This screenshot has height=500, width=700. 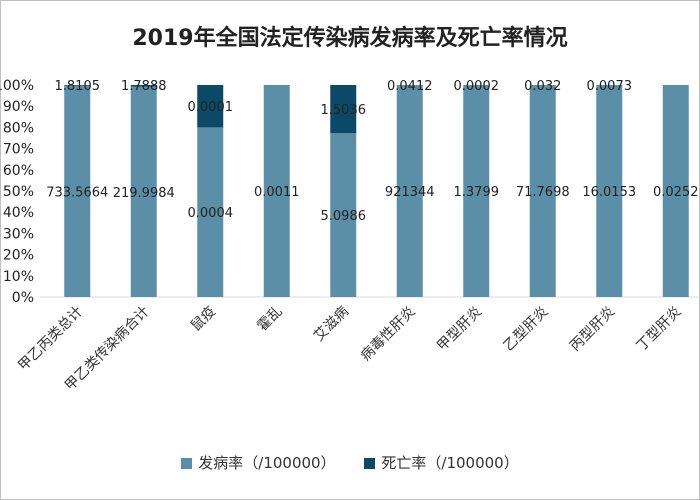 I want to click on data-label-mortality: 1.5036, so click(x=344, y=110).